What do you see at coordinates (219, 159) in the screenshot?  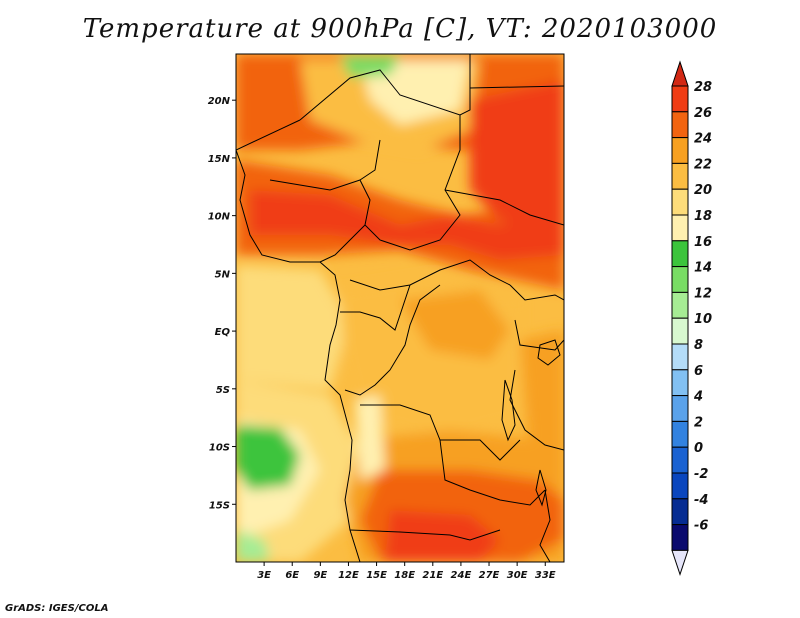 I see `y-tick-label: 15N` at bounding box center [219, 159].